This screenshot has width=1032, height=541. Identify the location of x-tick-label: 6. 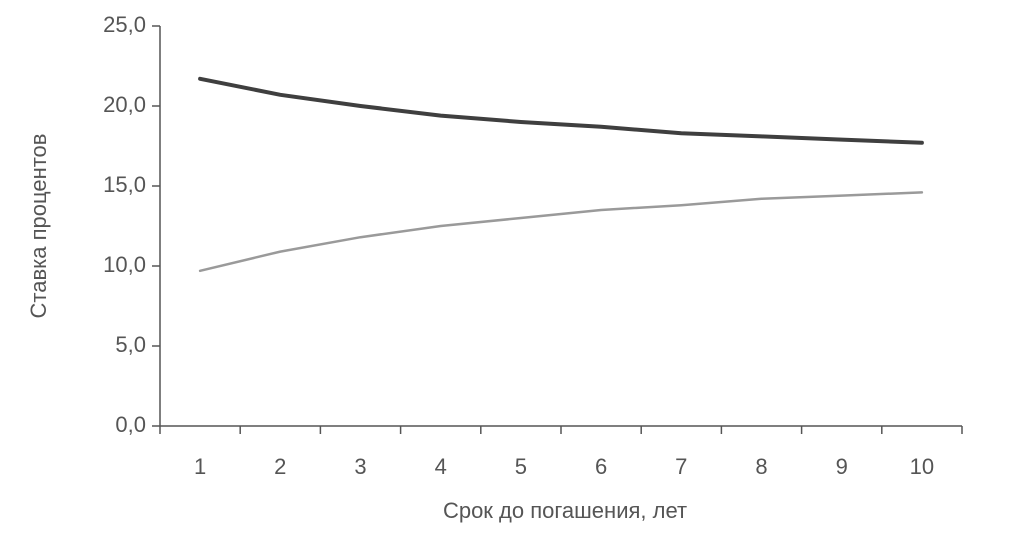
(601, 466).